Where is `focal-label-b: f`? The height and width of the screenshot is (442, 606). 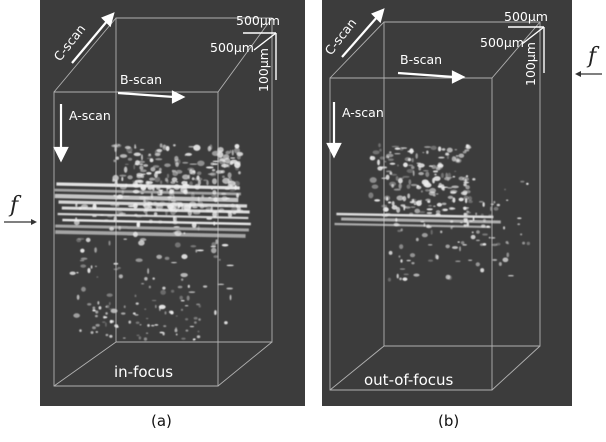
focal-label-b: f is located at coordinates (592, 56).